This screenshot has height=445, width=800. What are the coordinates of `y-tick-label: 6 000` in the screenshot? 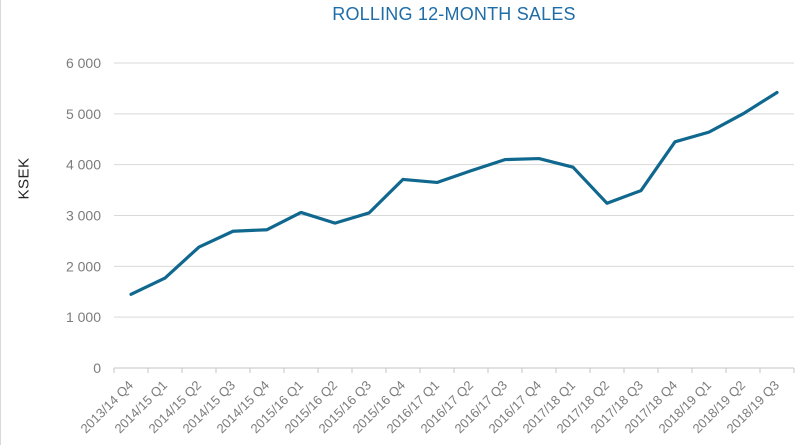 It's located at (83, 63).